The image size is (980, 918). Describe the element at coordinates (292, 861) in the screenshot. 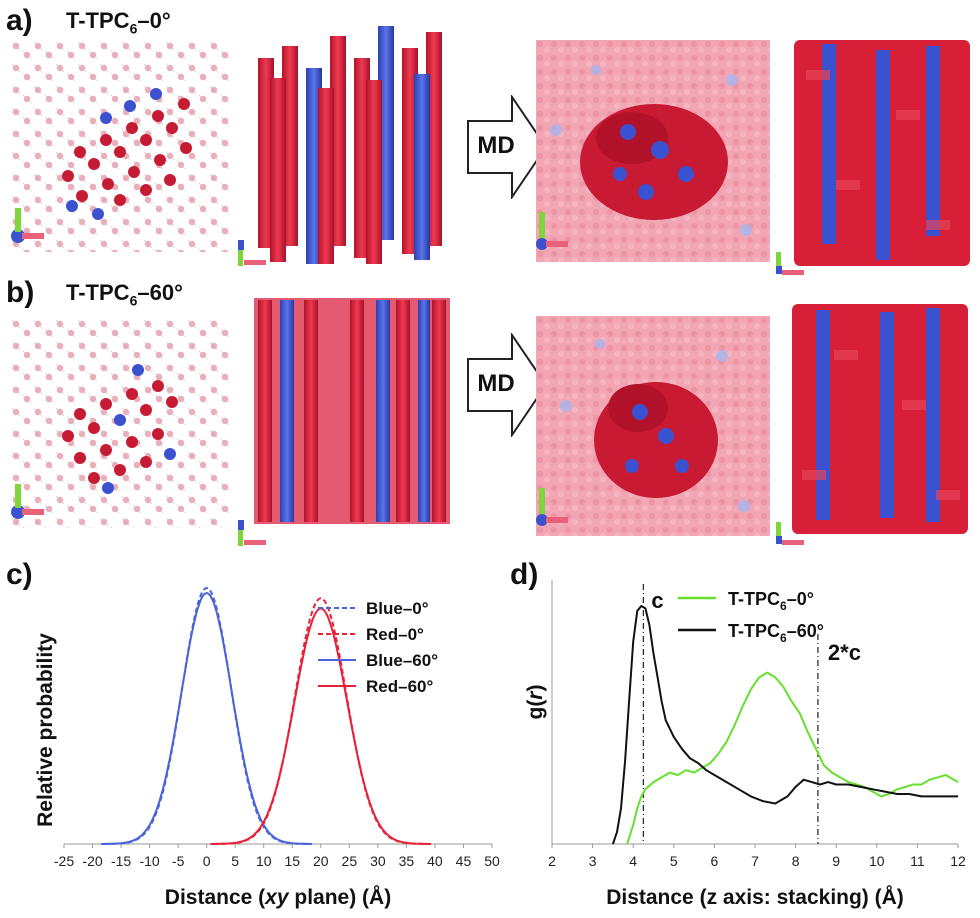

I see `x-tick-label: 15` at that location.